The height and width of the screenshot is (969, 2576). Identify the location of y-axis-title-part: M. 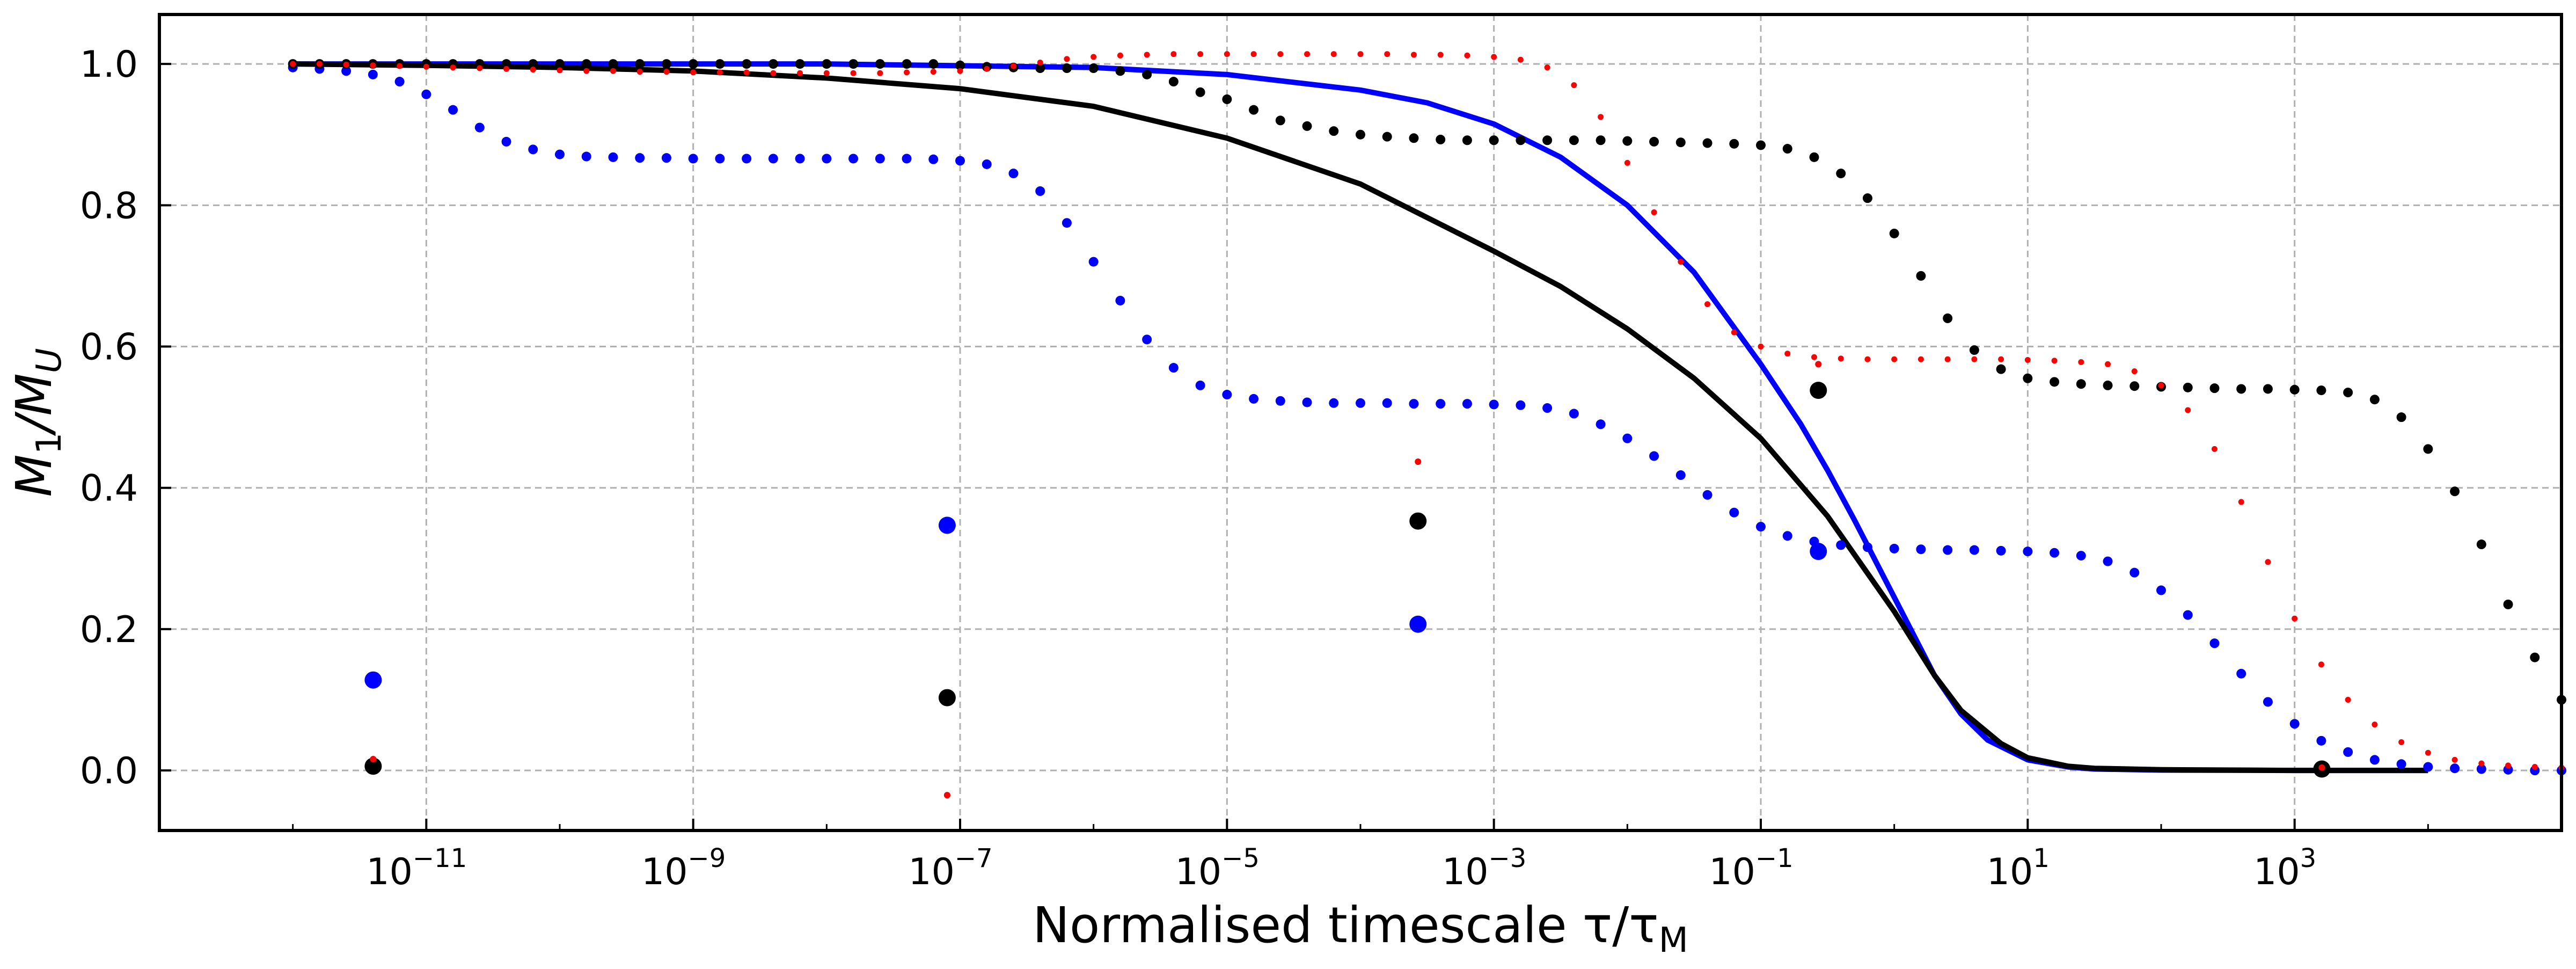
(34, 475).